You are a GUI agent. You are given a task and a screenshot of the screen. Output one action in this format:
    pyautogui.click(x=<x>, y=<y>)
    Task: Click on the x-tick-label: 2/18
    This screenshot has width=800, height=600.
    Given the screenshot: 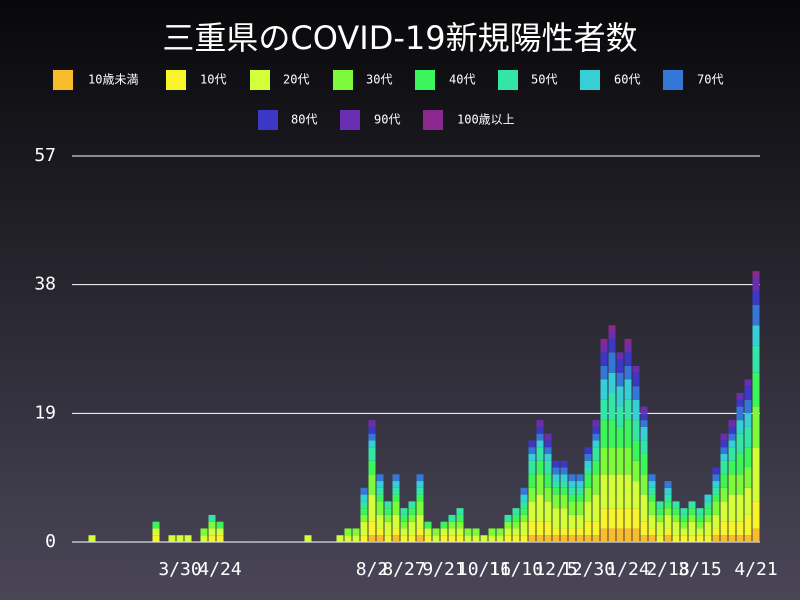 What is the action you would take?
    pyautogui.click(x=667, y=569)
    